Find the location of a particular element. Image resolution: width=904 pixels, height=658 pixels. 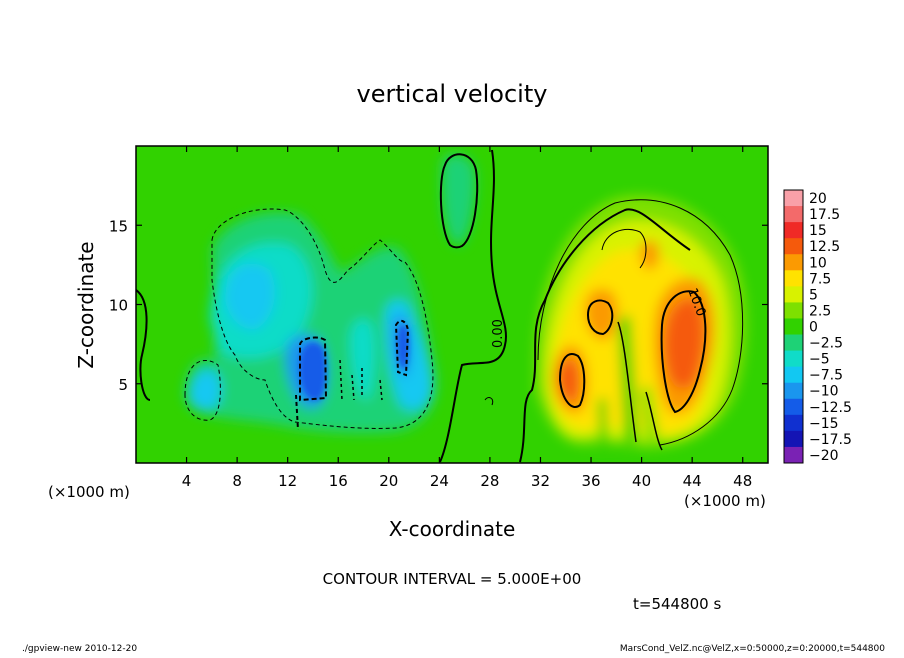

colorbar-frame is located at coordinates (793, 326).